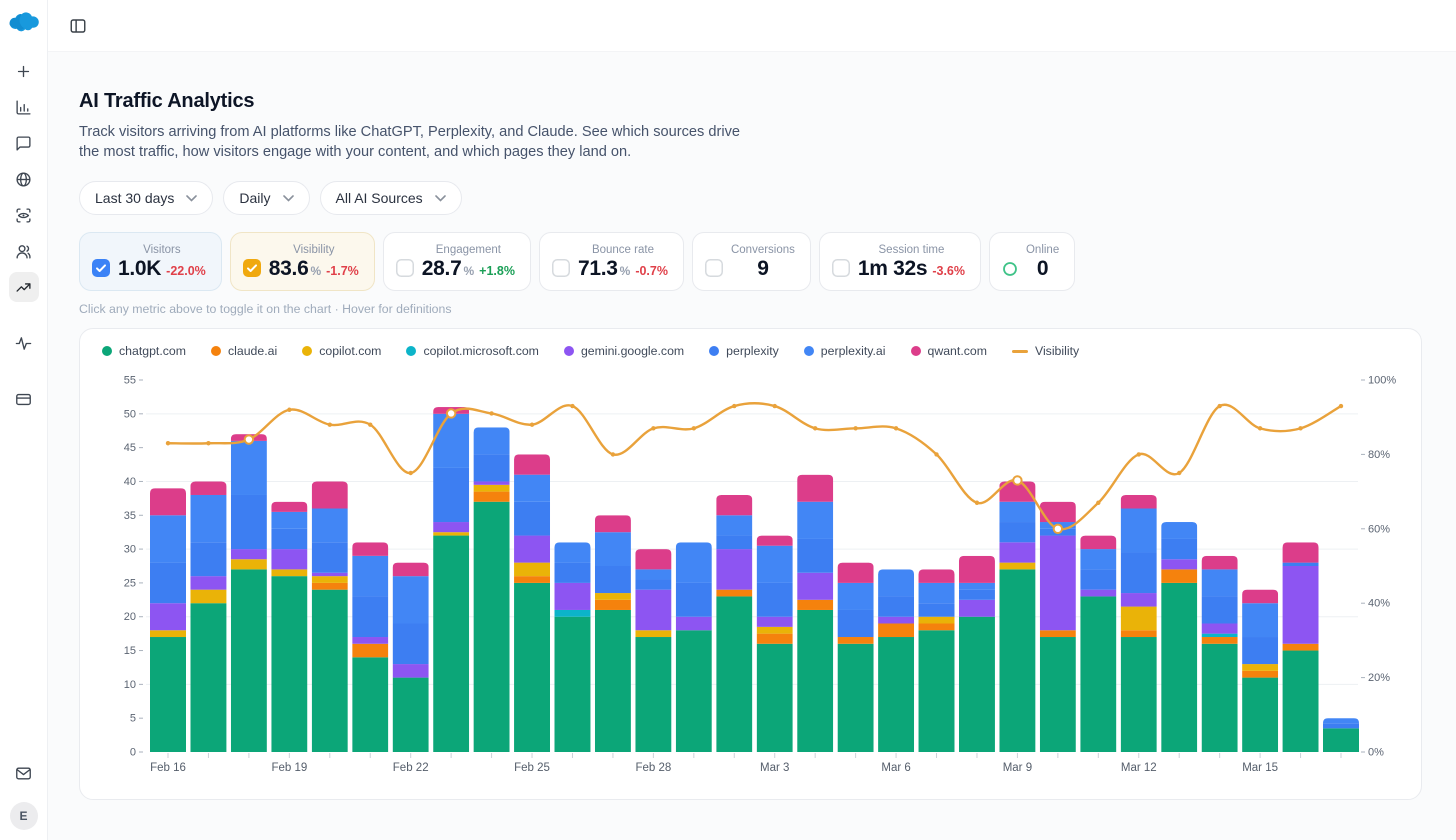  I want to click on sidebar-item-web, so click(24, 179).